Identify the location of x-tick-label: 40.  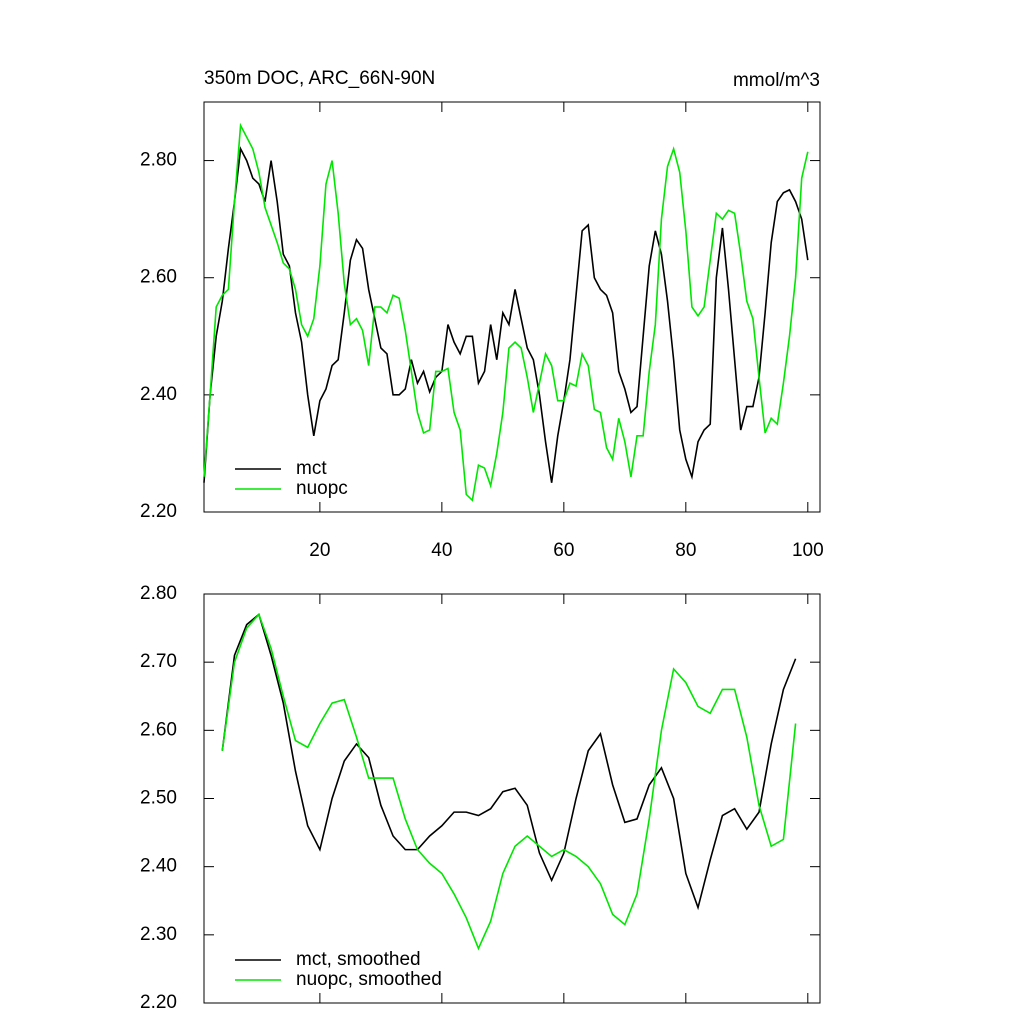
(441, 550).